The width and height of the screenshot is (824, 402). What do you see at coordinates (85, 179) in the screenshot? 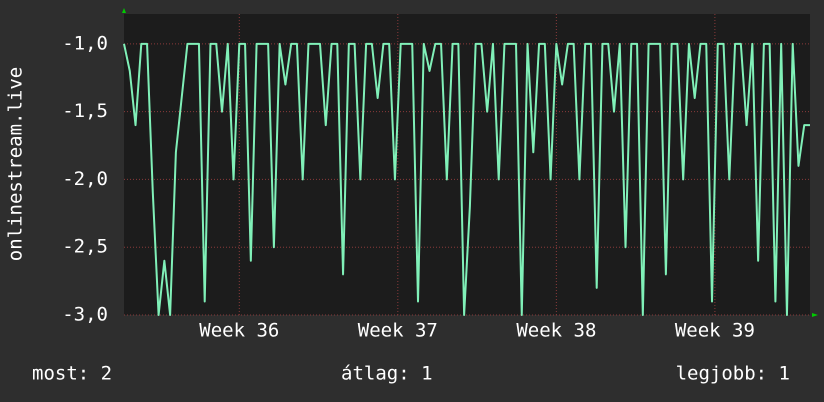
I see `y-tick-label: -2,0` at bounding box center [85, 179].